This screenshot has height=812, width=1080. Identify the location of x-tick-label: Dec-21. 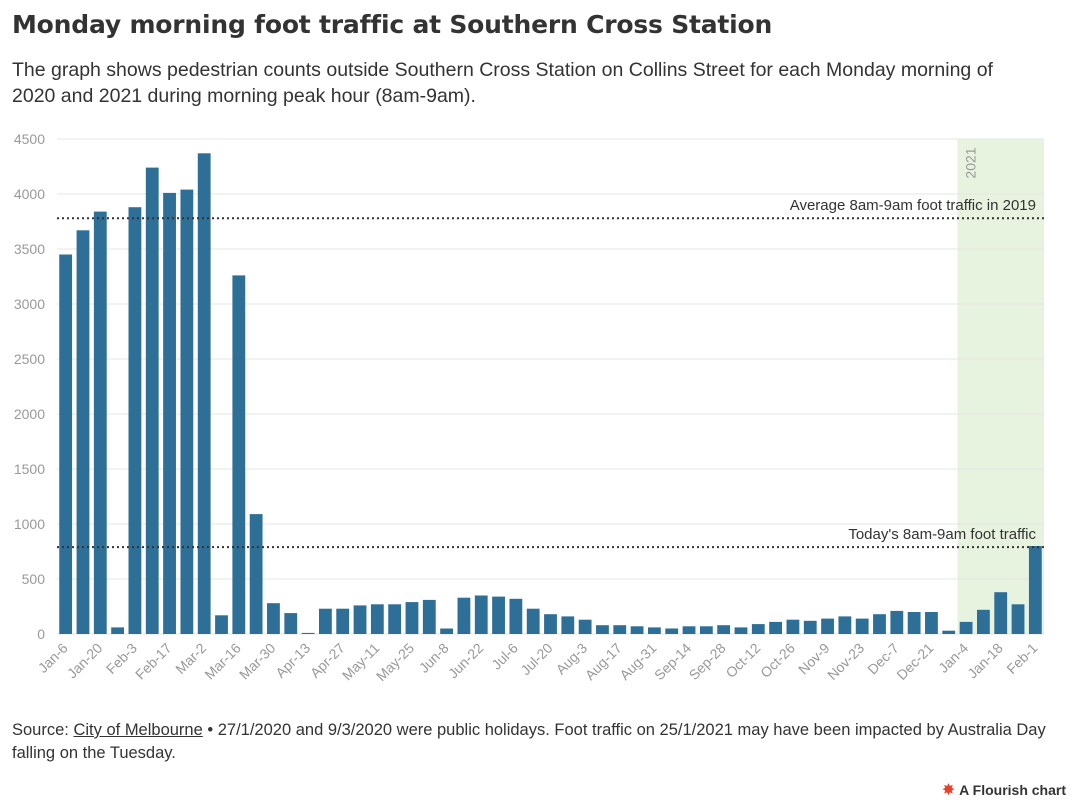
(914, 661).